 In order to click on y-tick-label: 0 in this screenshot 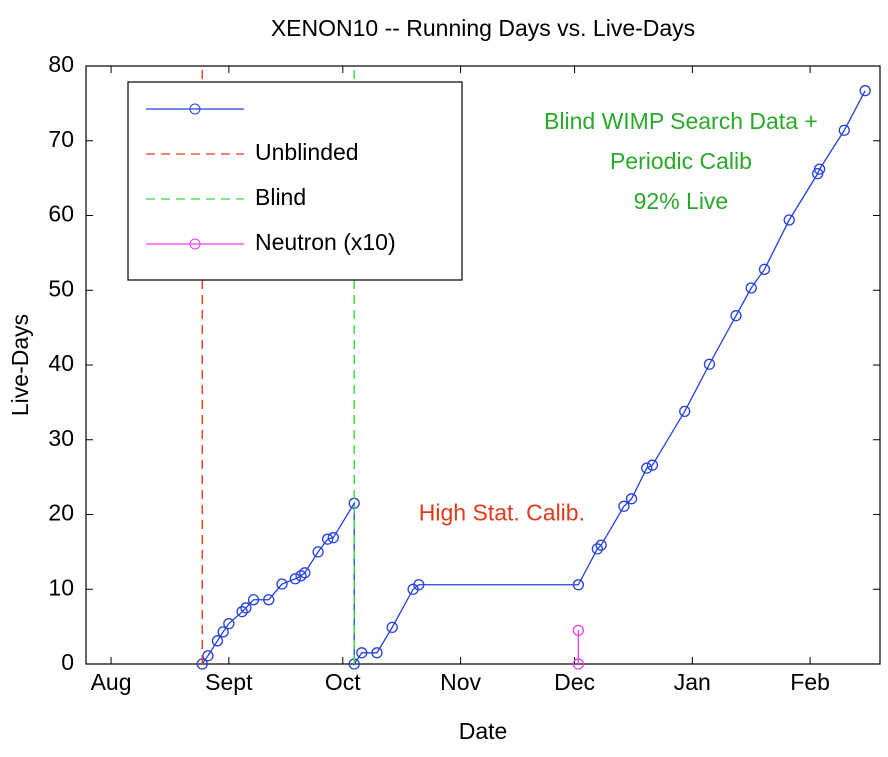, I will do `click(67, 662)`.